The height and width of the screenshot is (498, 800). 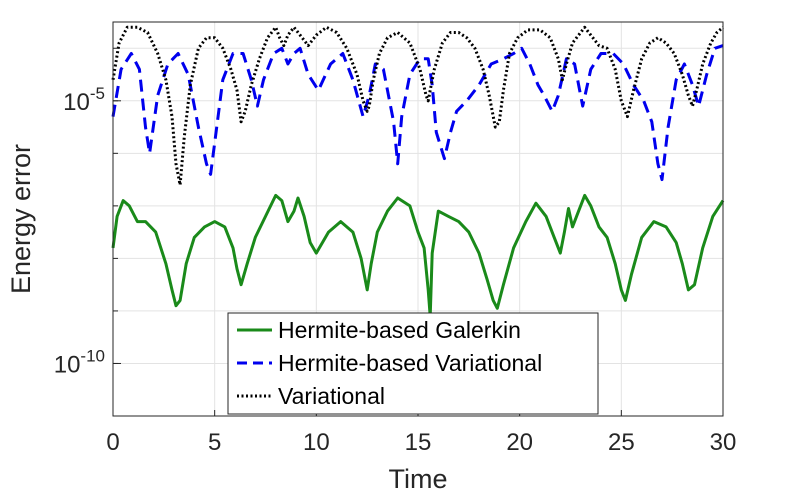 What do you see at coordinates (410, 363) in the screenshot?
I see `legend-label-hermite-variational: Hermite-based Variational` at bounding box center [410, 363].